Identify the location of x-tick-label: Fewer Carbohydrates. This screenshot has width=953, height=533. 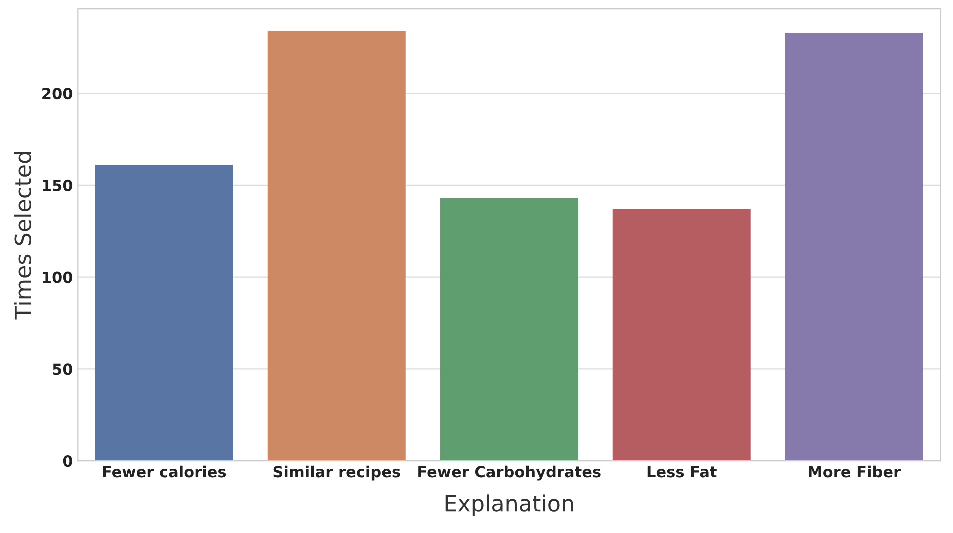
(509, 473).